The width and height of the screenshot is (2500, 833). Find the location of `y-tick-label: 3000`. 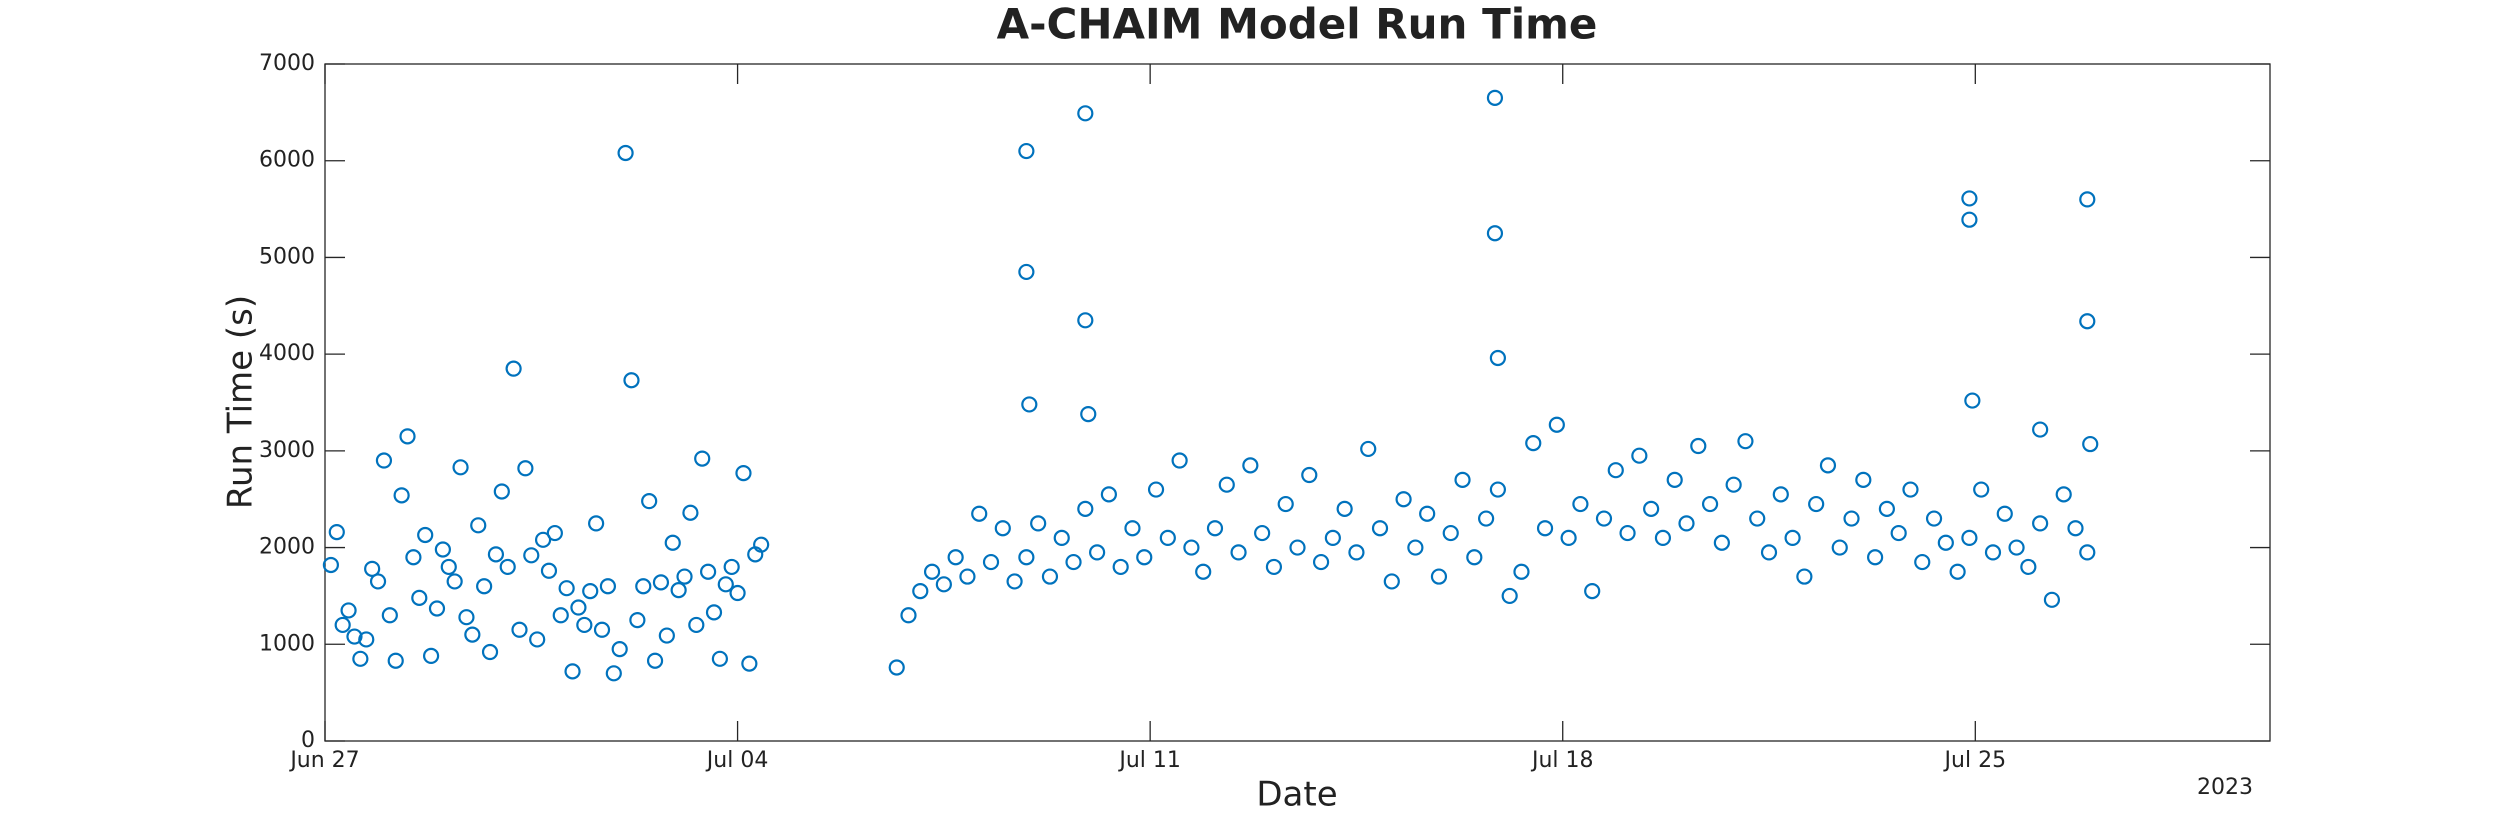

y-tick-label: 3000 is located at coordinates (287, 450).